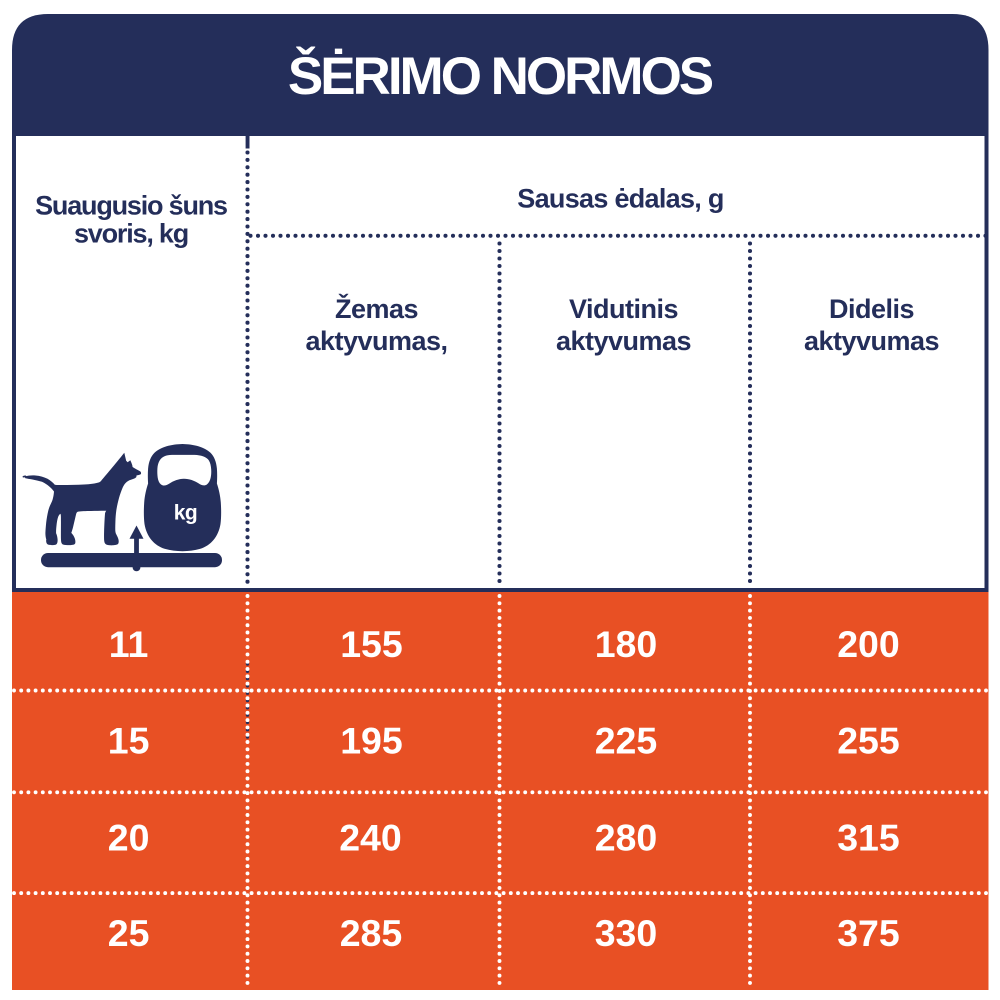  Describe the element at coordinates (868, 933) in the screenshot. I see `svg-text: 375` at that location.